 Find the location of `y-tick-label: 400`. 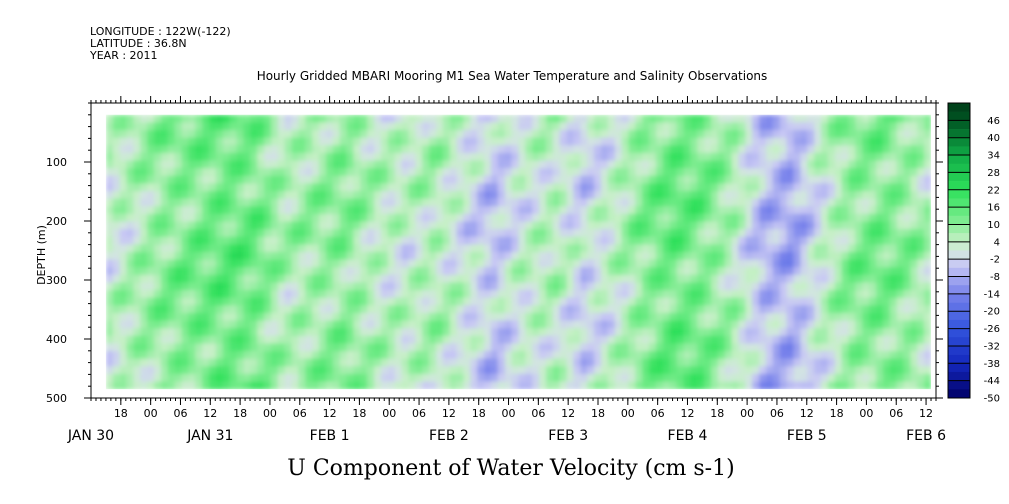

y-tick-label: 400 is located at coordinates (56, 339).